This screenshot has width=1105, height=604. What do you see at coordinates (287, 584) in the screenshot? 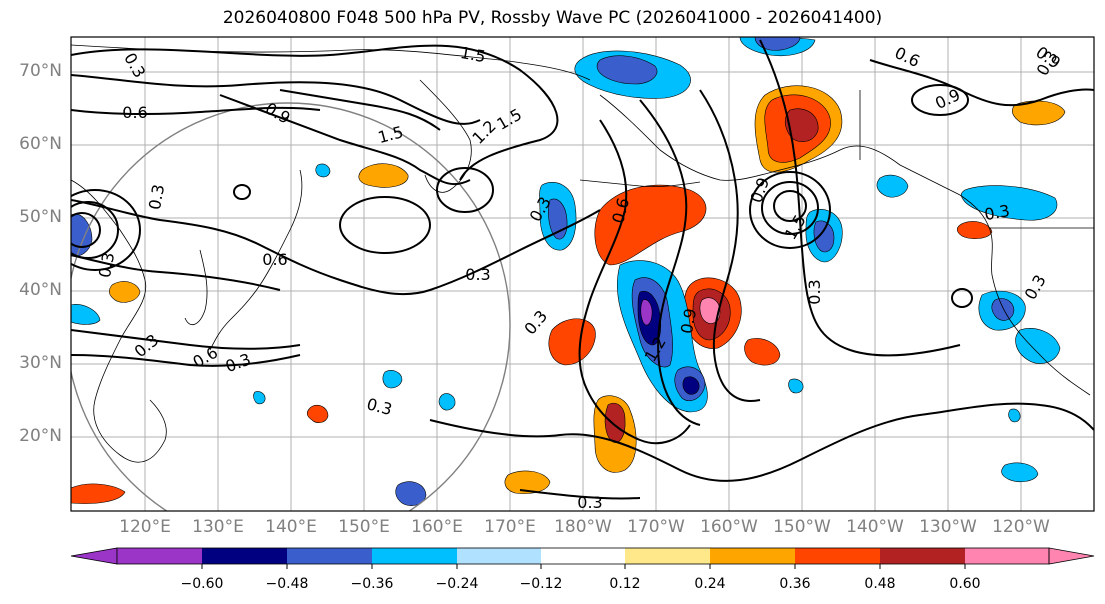
I see `colorbar-tick-label: −0.48` at bounding box center [287, 584].